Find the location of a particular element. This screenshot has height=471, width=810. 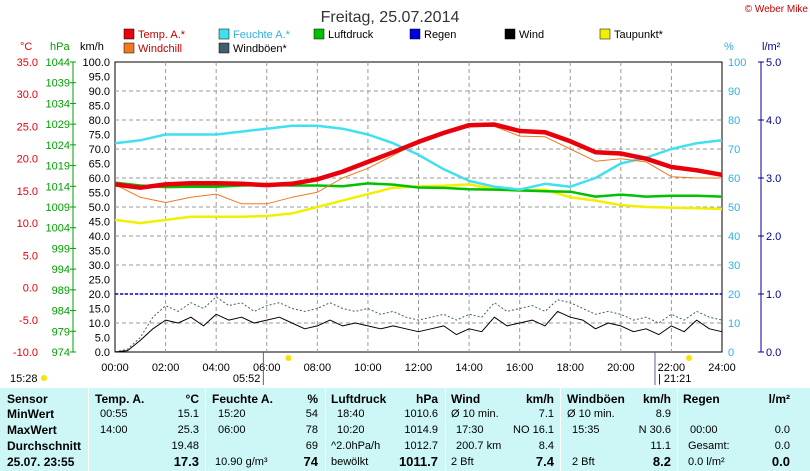

gust-average: 11.1 is located at coordinates (660, 446).